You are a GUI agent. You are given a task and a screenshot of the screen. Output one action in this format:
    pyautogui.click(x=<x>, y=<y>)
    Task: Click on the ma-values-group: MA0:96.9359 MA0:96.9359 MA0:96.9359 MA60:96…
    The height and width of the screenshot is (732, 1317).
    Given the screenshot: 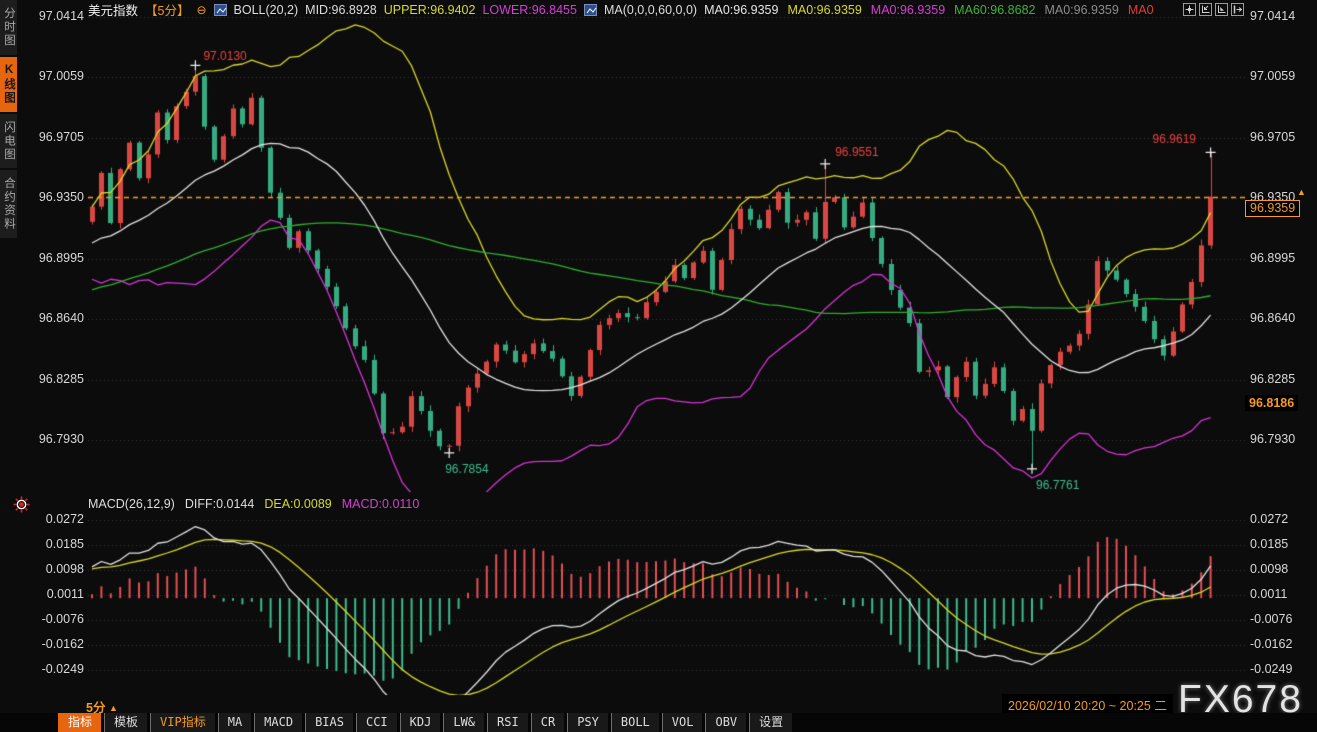 What is the action you would take?
    pyautogui.click(x=928, y=10)
    